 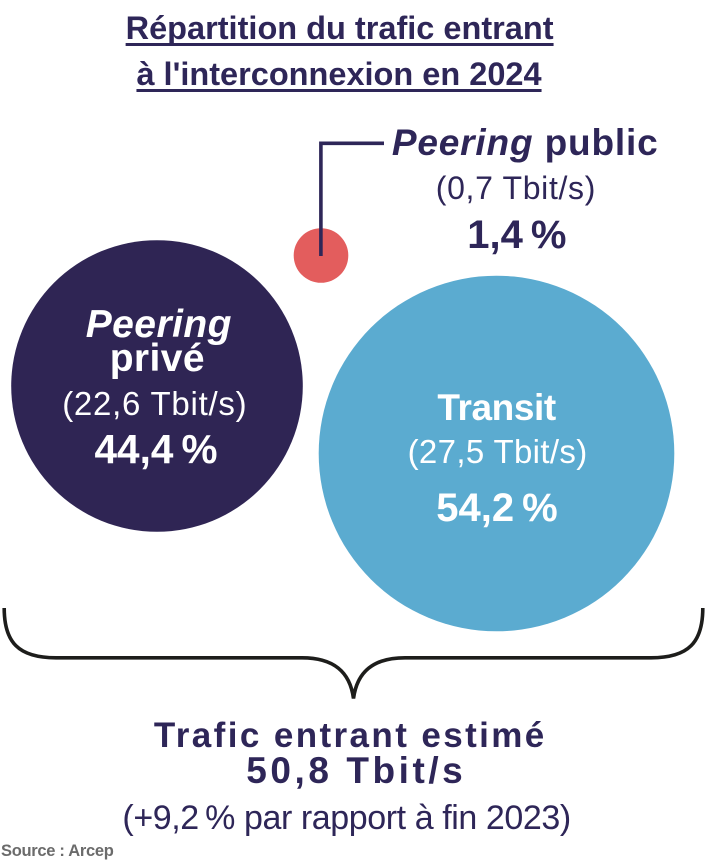 What do you see at coordinates (497, 507) in the screenshot?
I see `transit-percent: 54,2 %` at bounding box center [497, 507].